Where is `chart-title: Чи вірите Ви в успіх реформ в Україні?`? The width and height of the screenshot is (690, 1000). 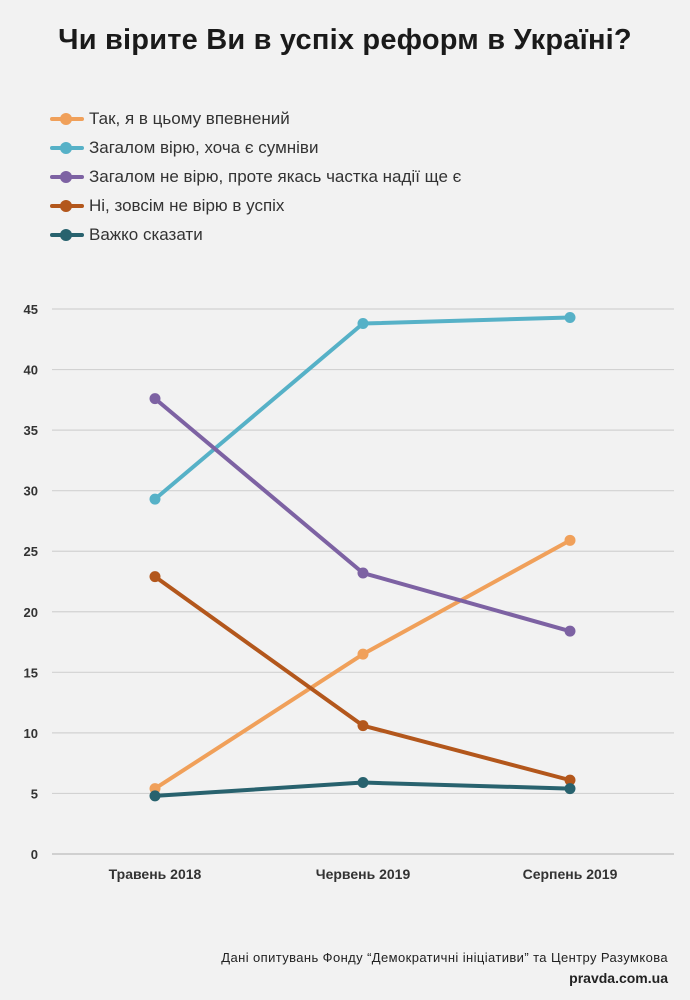 chart-title: Чи вірите Ви в успіх реформ в Україні? is located at coordinates (345, 40).